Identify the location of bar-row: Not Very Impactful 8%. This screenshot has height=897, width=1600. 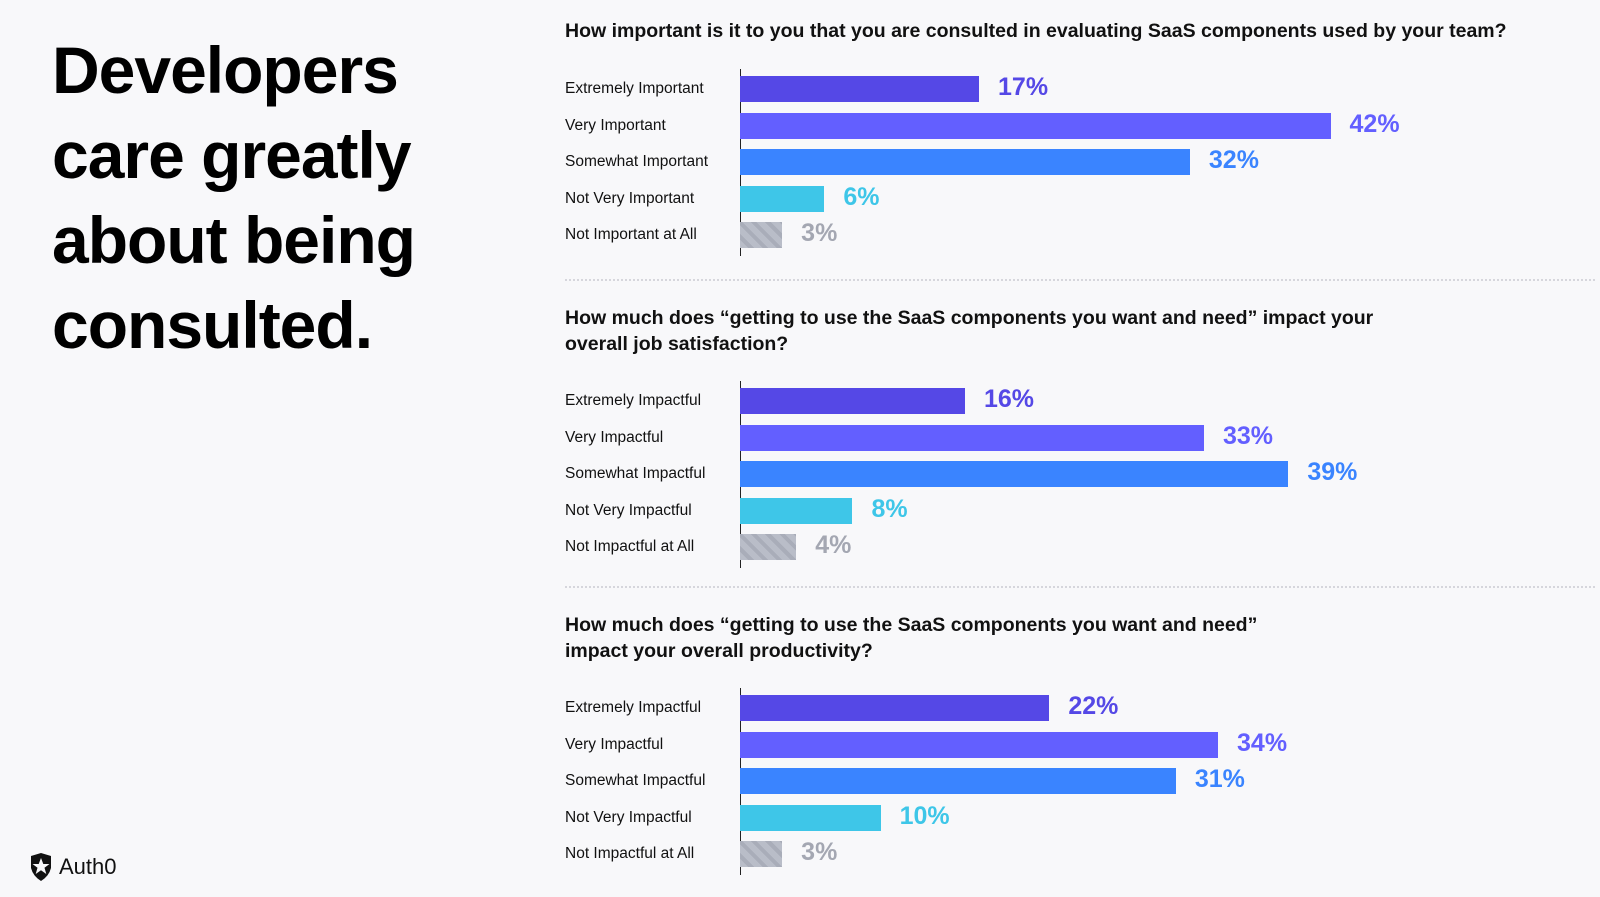
(1080, 511).